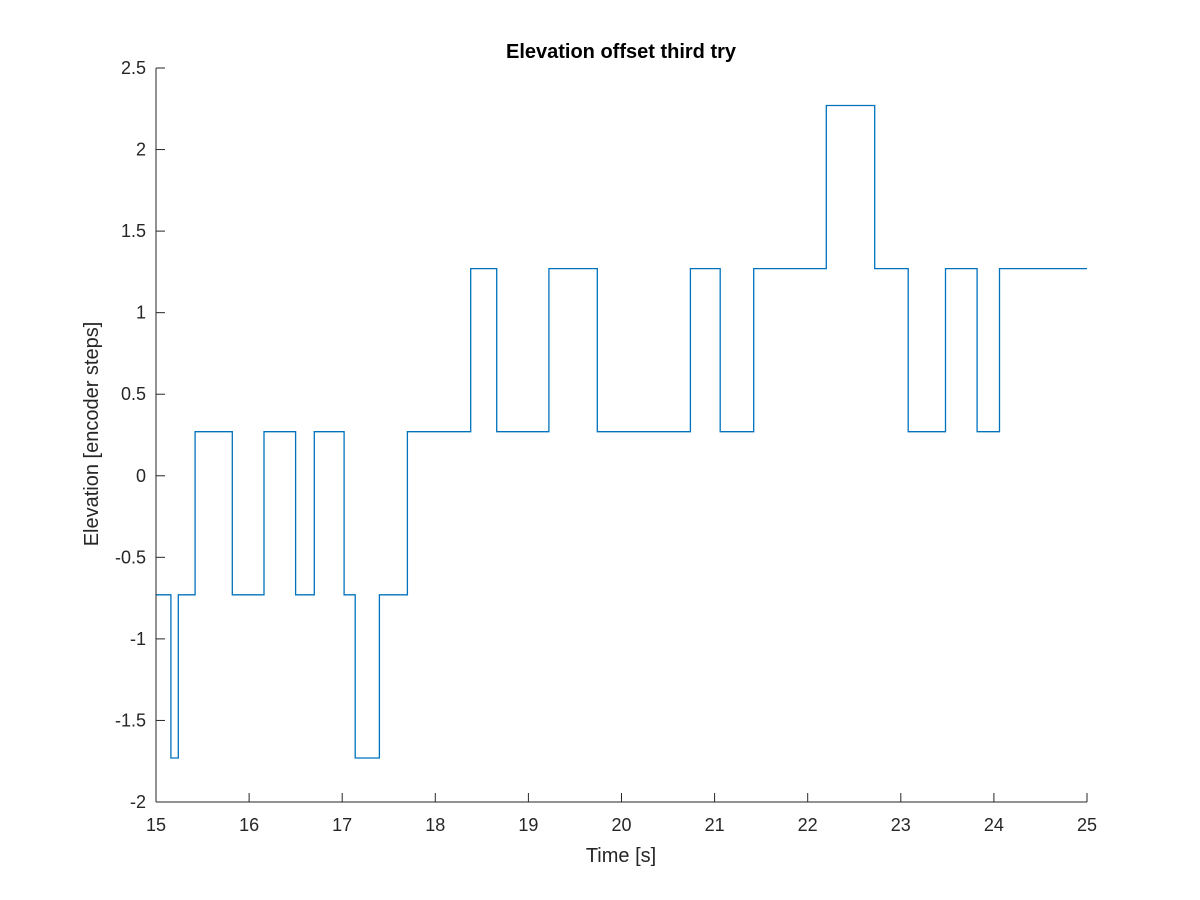  What do you see at coordinates (808, 825) in the screenshot?
I see `x-tick-label: 22` at bounding box center [808, 825].